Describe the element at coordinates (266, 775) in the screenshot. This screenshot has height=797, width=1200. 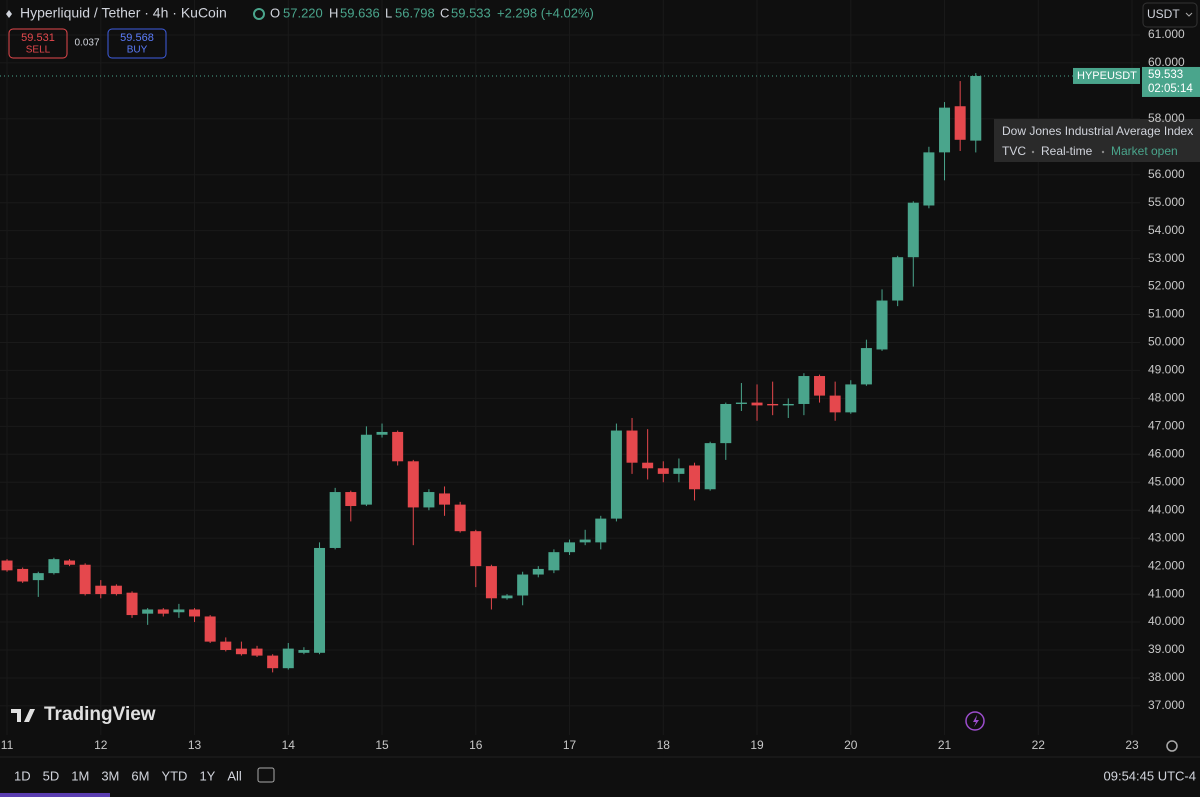
I see `date-range-icon` at that location.